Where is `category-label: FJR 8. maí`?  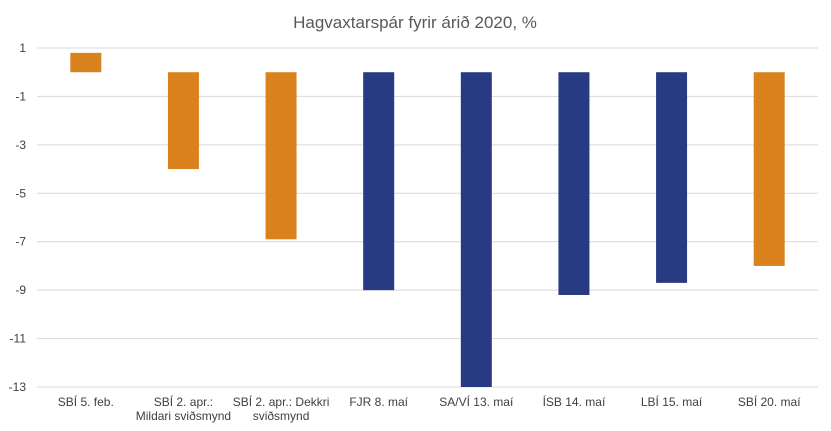
category-label: FJR 8. maí is located at coordinates (378, 402).